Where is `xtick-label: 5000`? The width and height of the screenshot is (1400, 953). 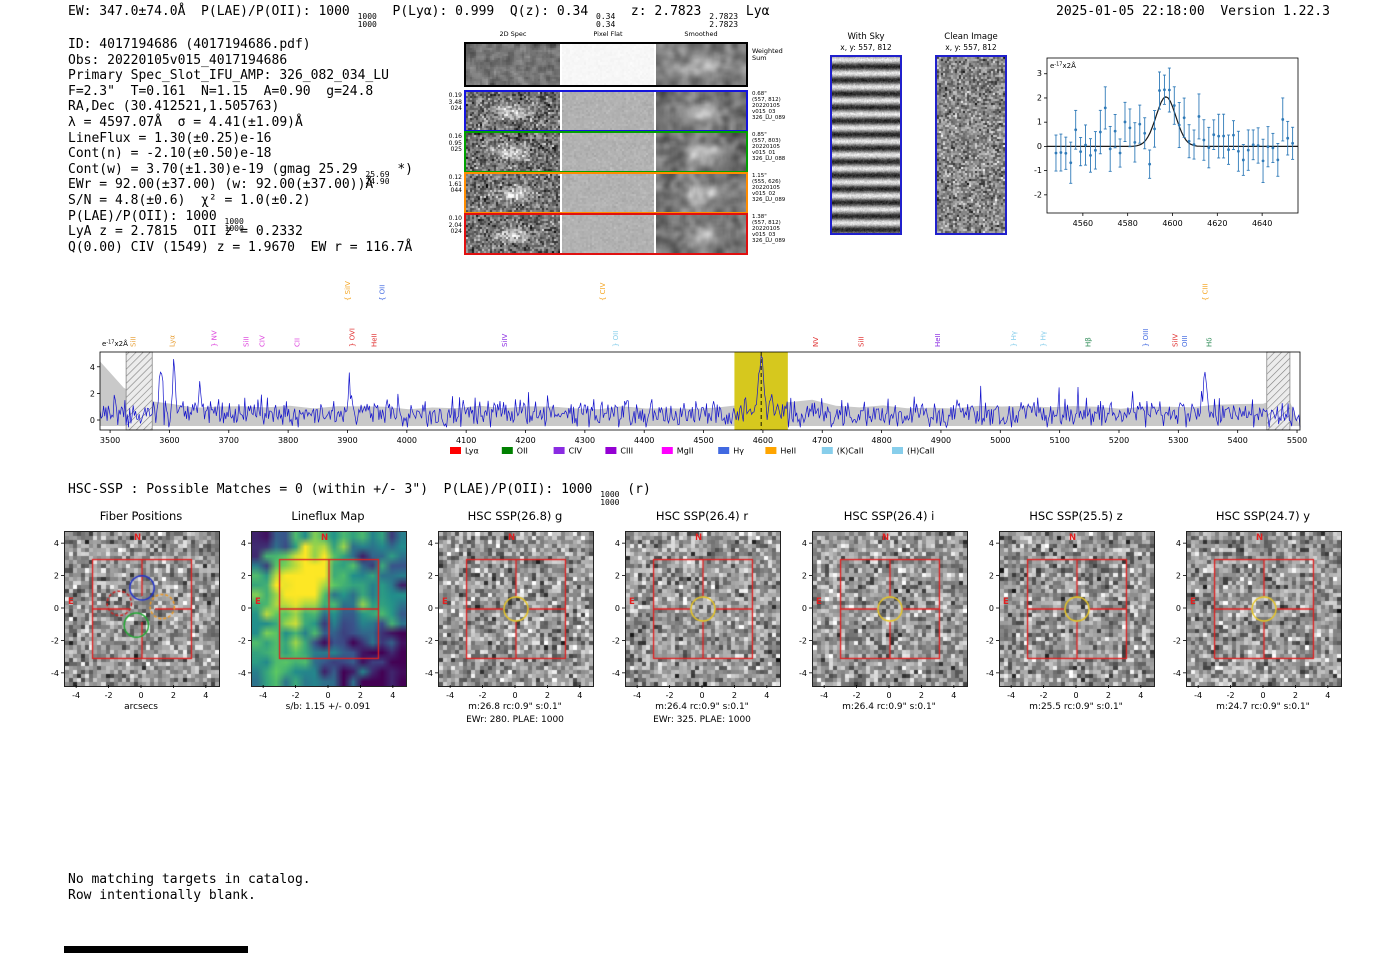
xtick-label: 5000 is located at coordinates (1000, 440).